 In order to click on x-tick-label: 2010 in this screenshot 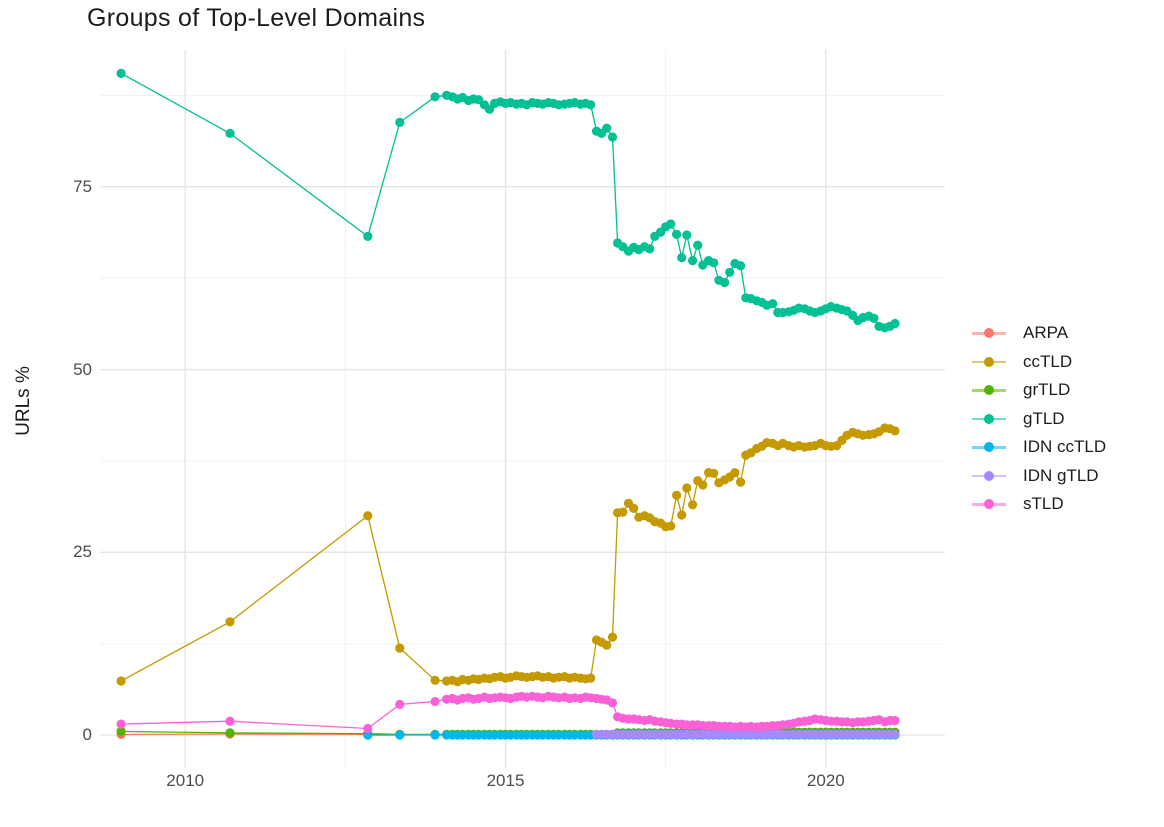, I will do `click(185, 780)`.